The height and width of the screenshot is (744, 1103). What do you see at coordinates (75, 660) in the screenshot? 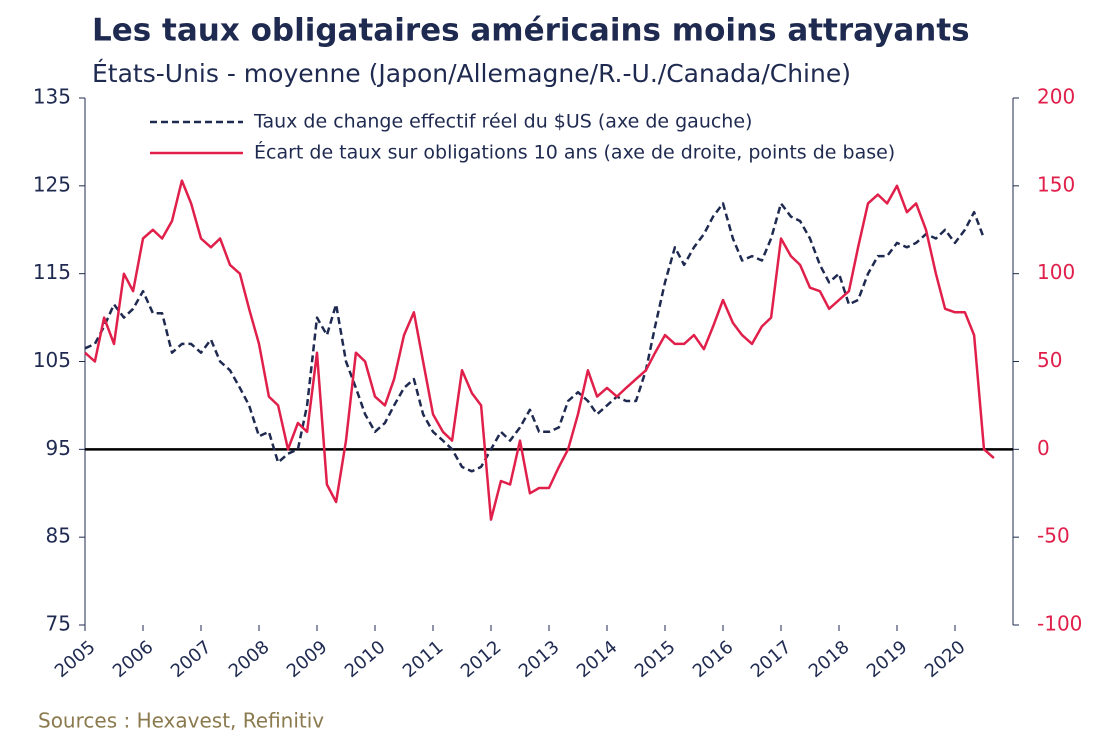
I see `x-tick-label: 2005` at bounding box center [75, 660].